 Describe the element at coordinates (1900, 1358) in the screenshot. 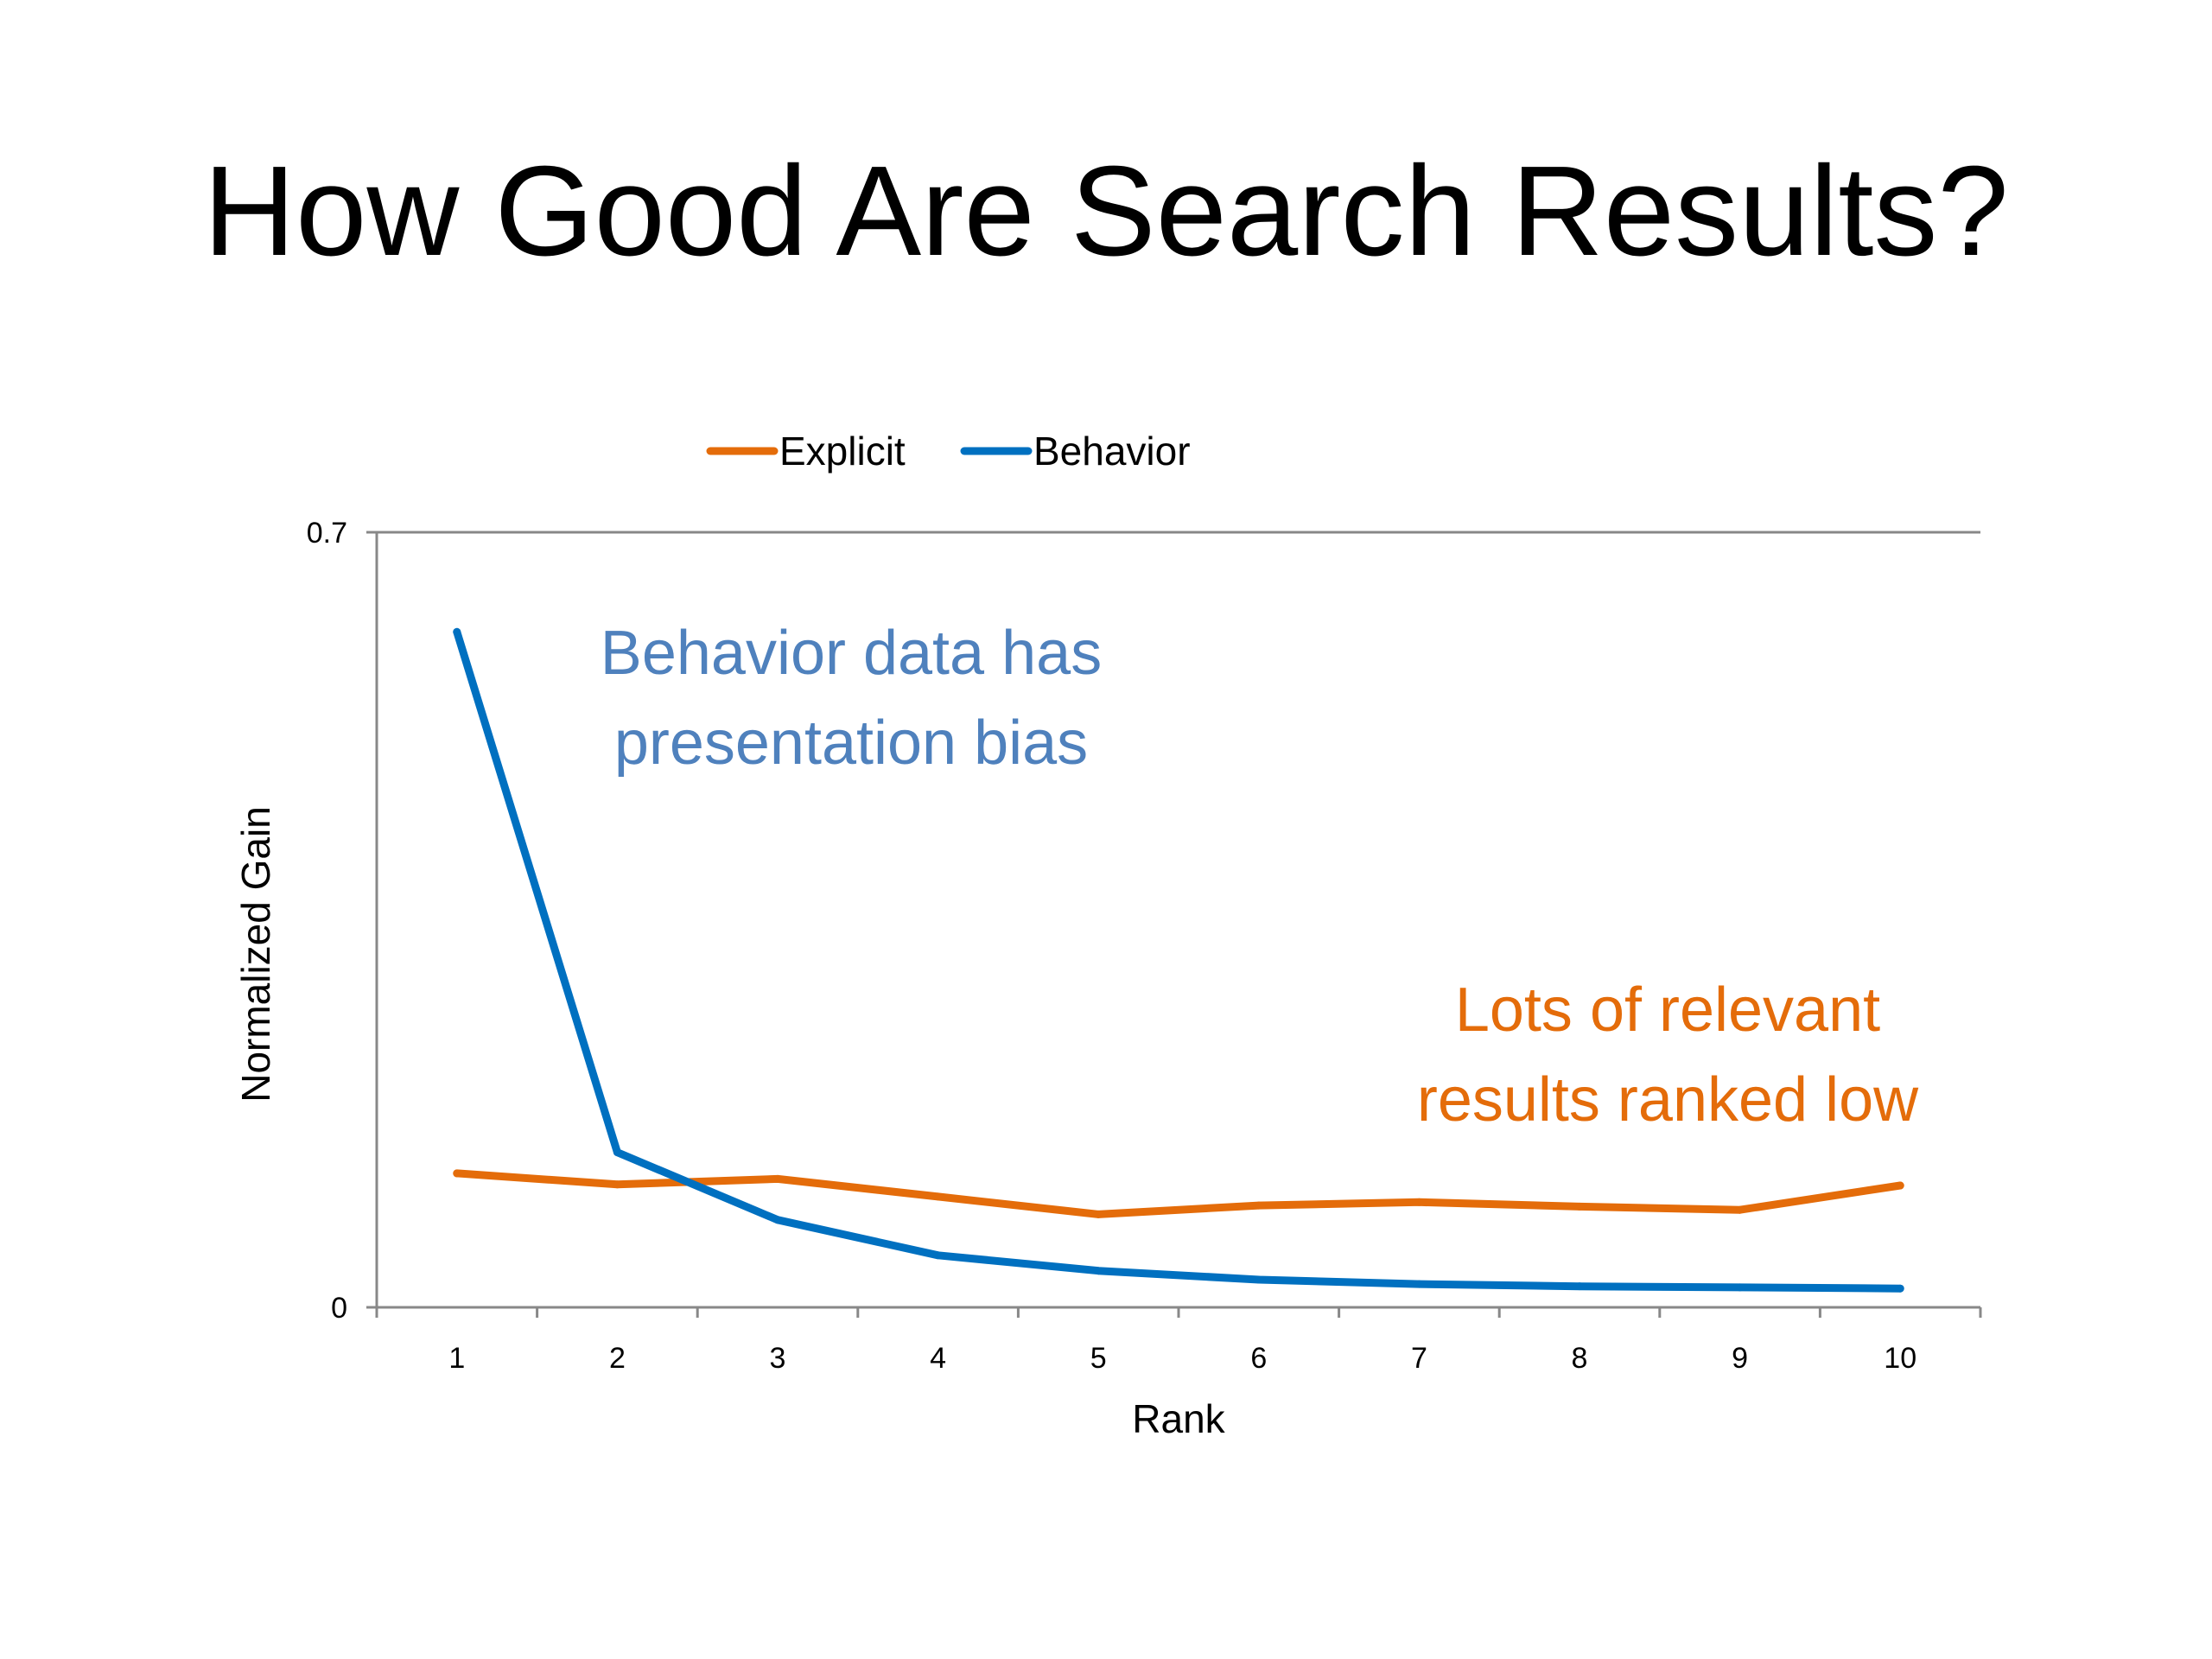

I see `x-tick-label: 10` at that location.